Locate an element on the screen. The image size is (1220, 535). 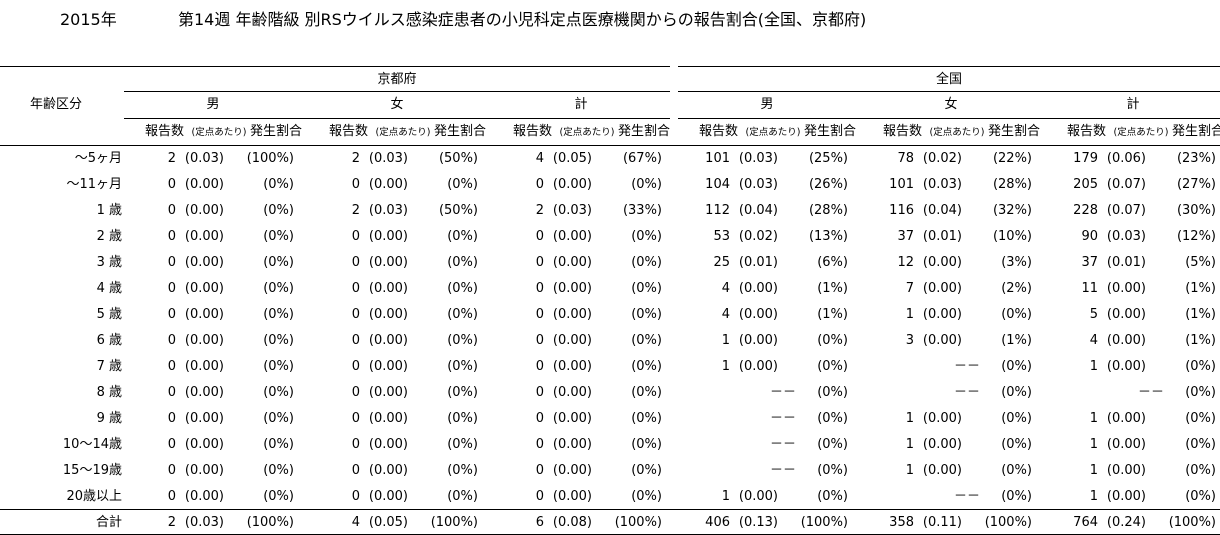
sex-header: 男 is located at coordinates (213, 104).